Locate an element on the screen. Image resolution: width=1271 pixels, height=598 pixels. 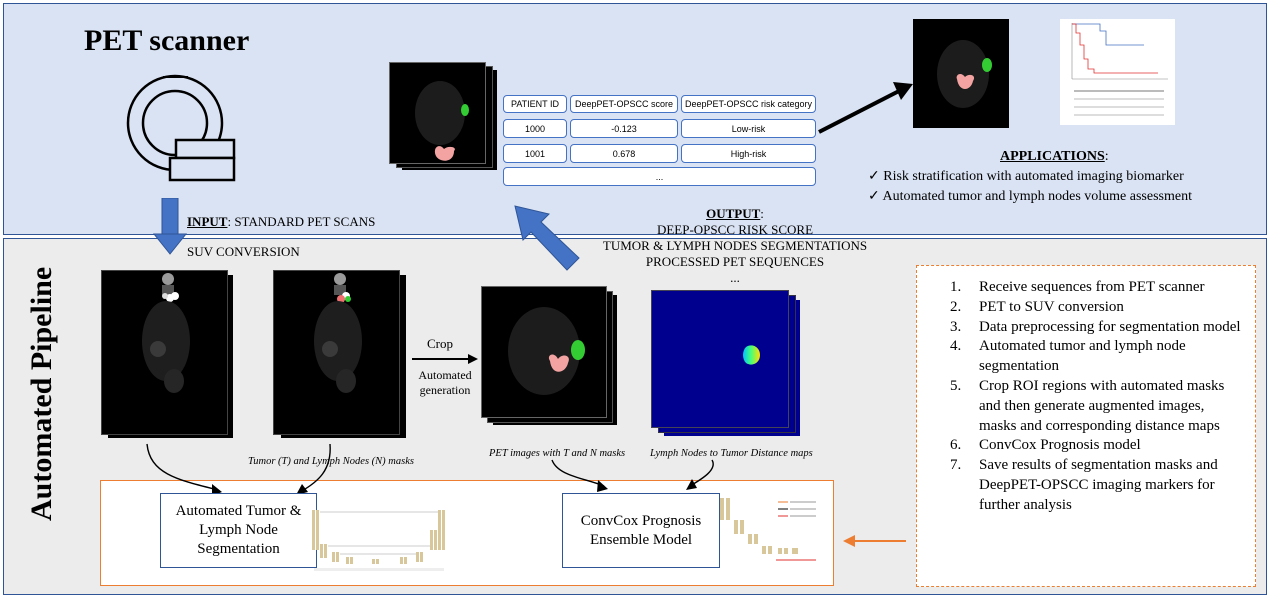
pipeline-step: Receive sequences from PET scanner is located at coordinates (1105, 288).